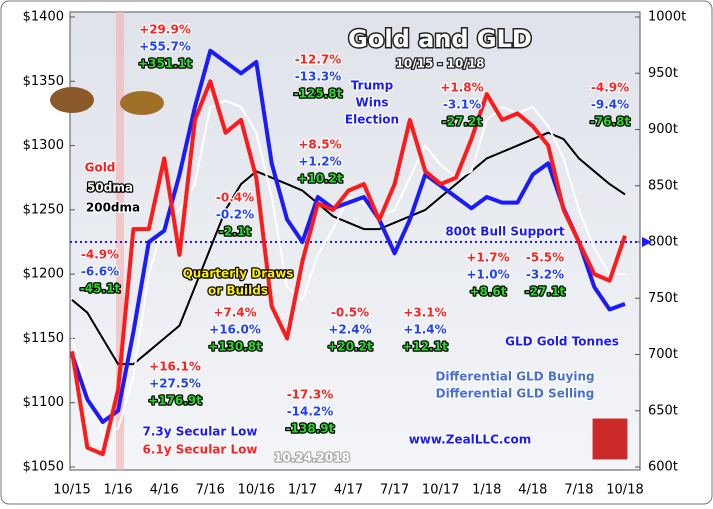 This screenshot has width=713, height=509. I want to click on y2-tick-label: 850t, so click(663, 185).